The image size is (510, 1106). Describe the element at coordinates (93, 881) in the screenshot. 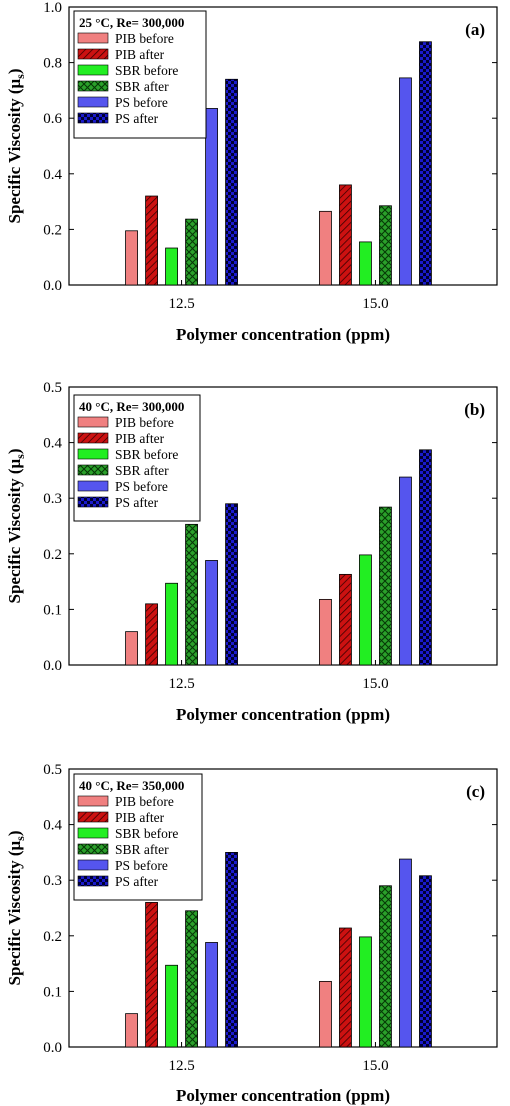

I see `legend-swatch-ps-after` at that location.